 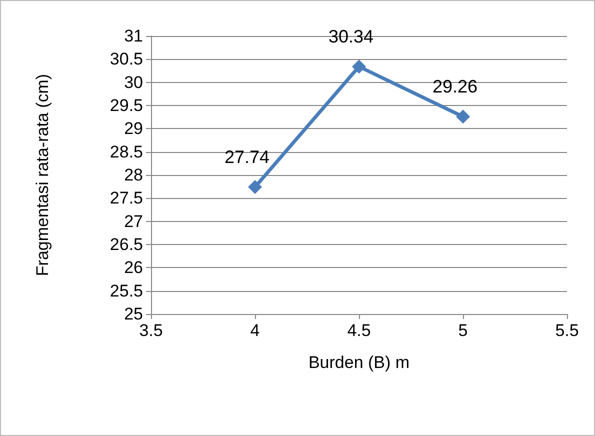 What do you see at coordinates (133, 36) in the screenshot?
I see `y-tick-label: 31` at bounding box center [133, 36].